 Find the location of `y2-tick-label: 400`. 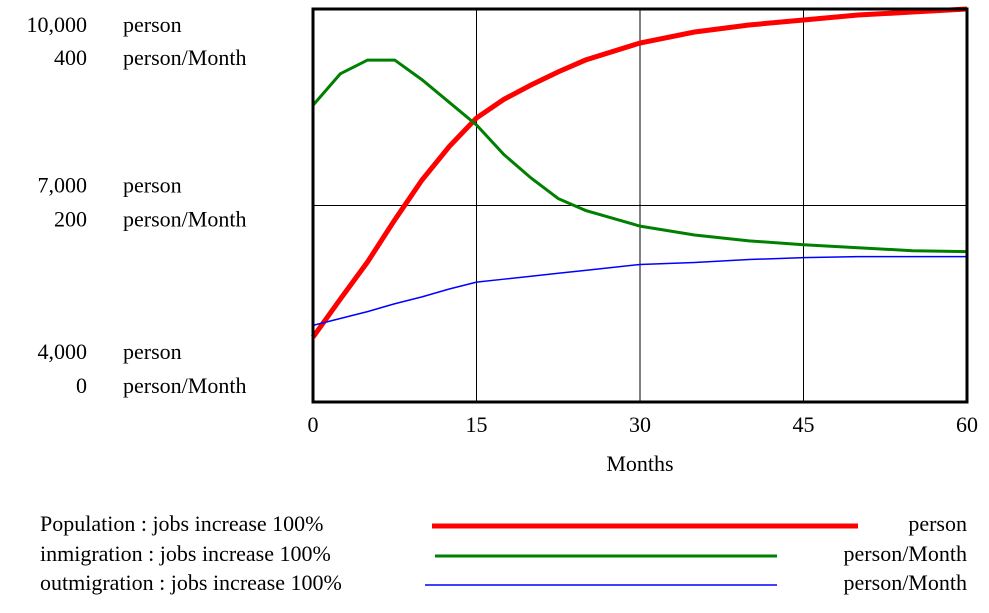

y2-tick-label: 400 is located at coordinates (70, 57).